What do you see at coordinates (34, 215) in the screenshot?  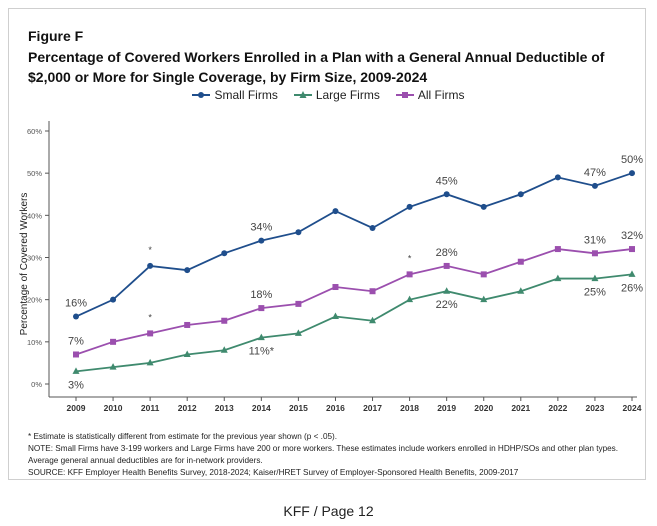 I see `y-tick-label: 40%` at bounding box center [34, 215].